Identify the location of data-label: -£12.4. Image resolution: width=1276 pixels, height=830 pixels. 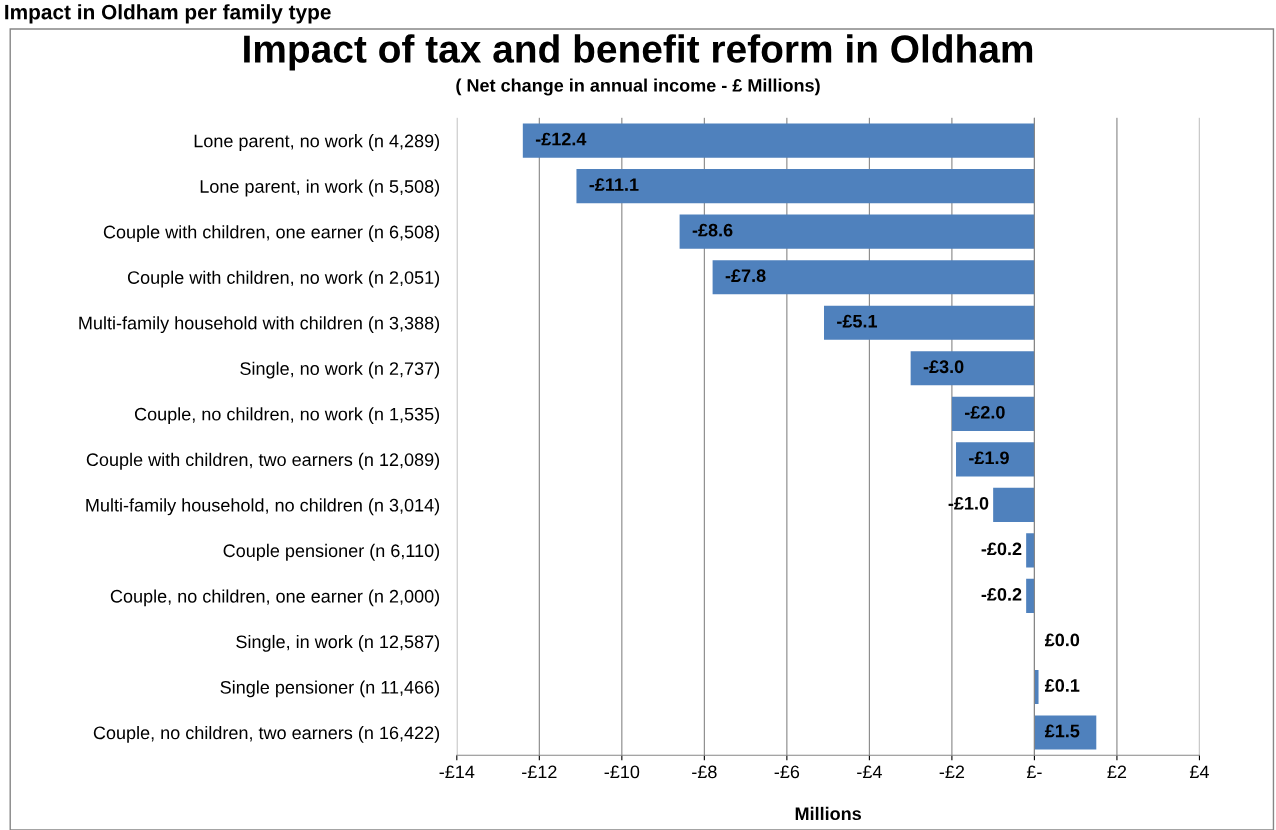
(561, 139).